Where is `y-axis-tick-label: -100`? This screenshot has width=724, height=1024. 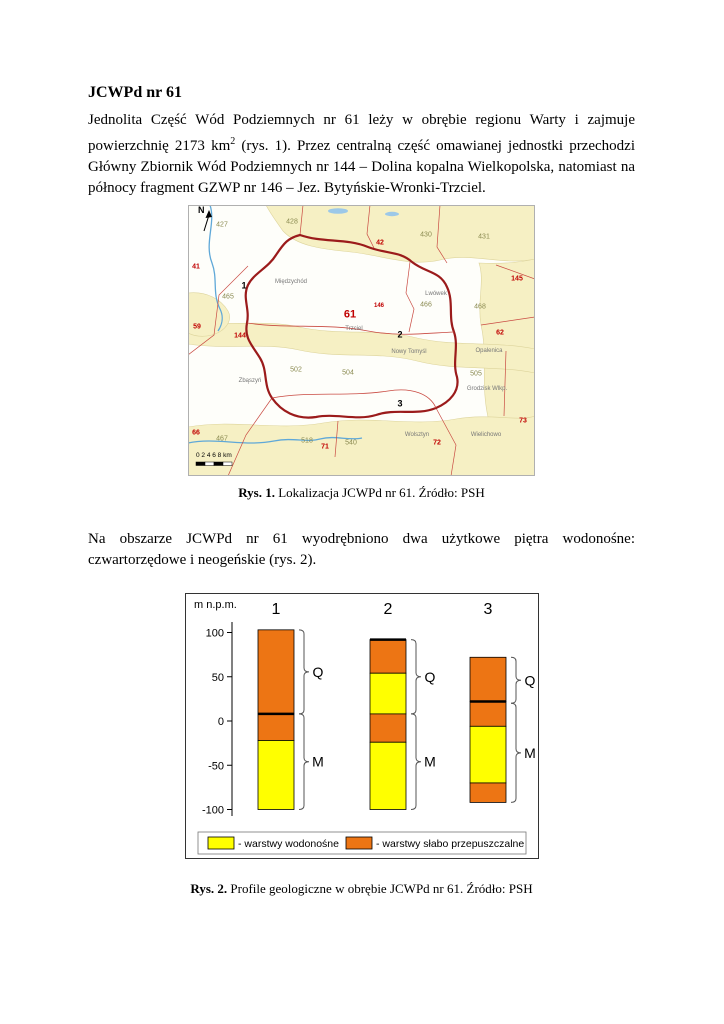 y-axis-tick-label: -100 is located at coordinates (212, 811).